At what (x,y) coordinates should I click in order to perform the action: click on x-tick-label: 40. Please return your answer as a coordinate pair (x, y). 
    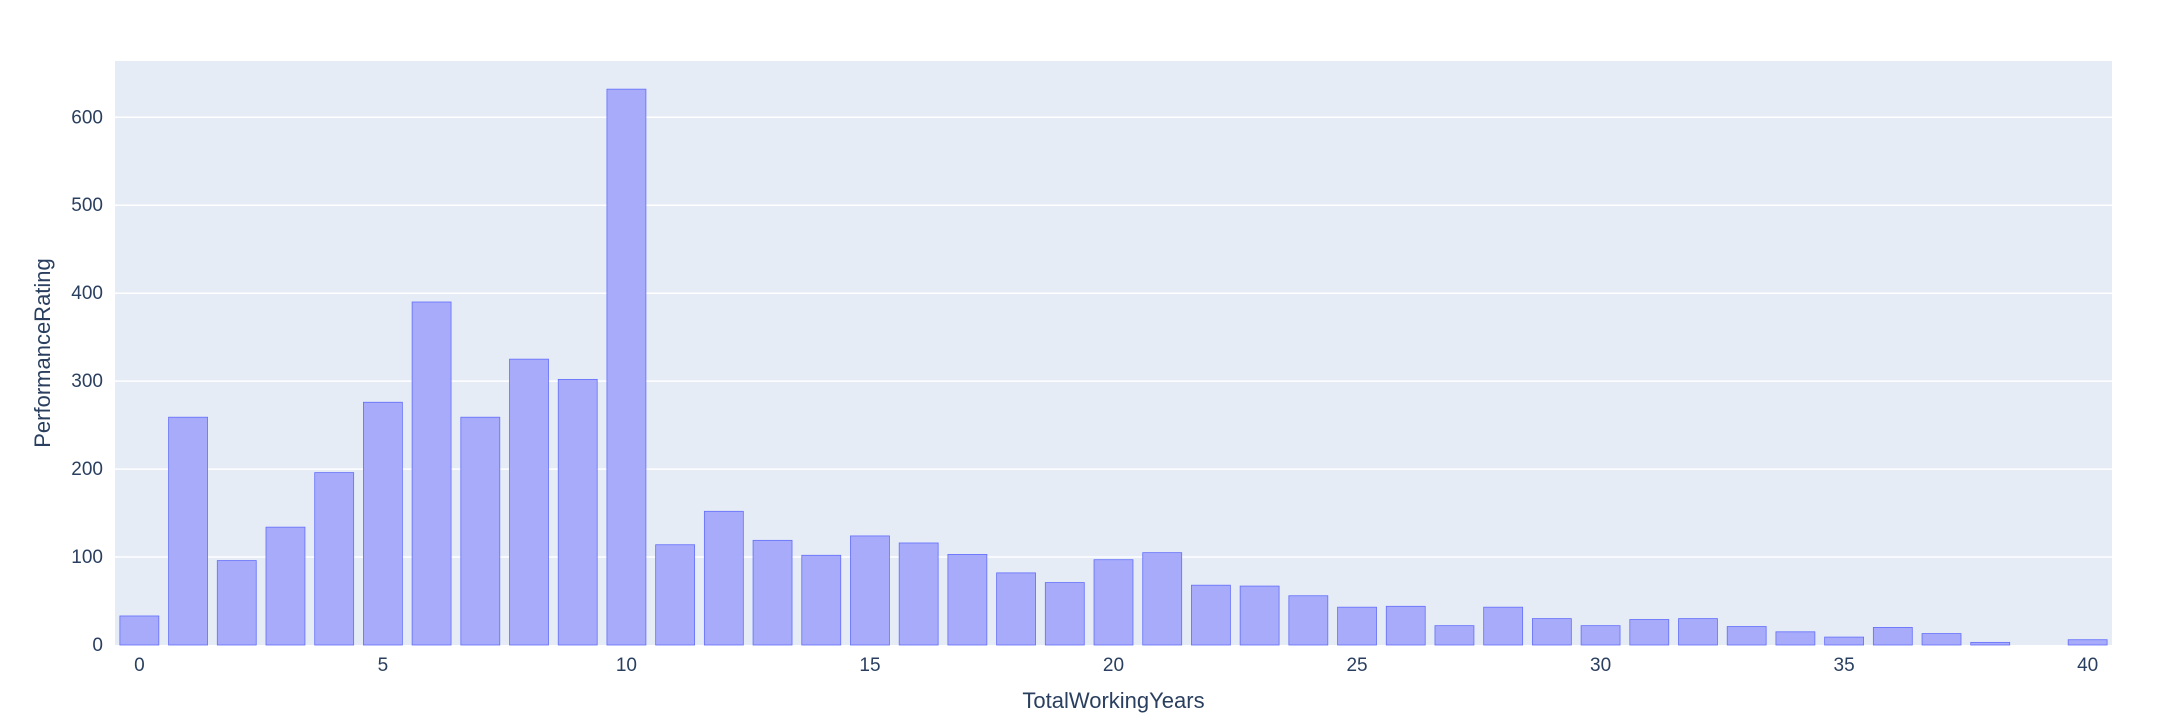
    Looking at the image, I should click on (2087, 665).